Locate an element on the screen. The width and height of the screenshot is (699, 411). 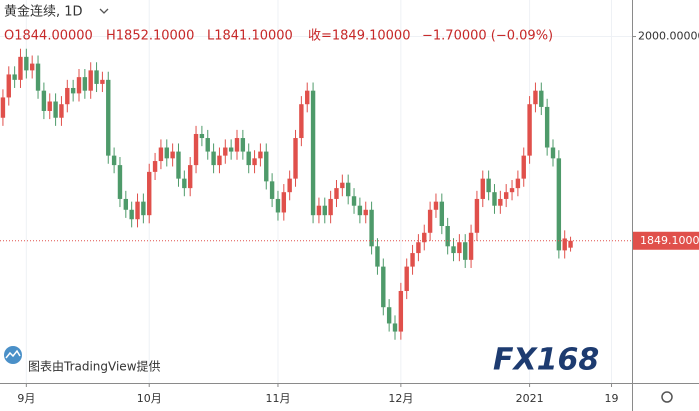
y-tick-label: 2000.00000 is located at coordinates (668, 36).